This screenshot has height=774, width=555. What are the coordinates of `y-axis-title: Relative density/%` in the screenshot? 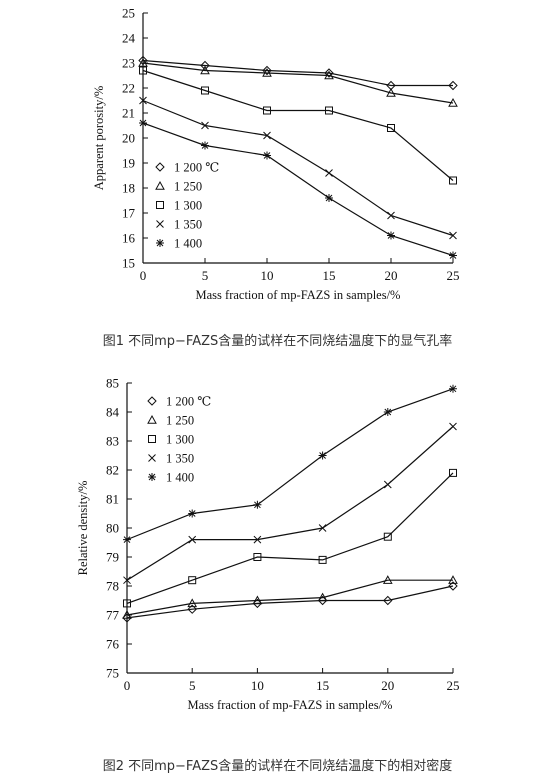 It's located at (83, 528).